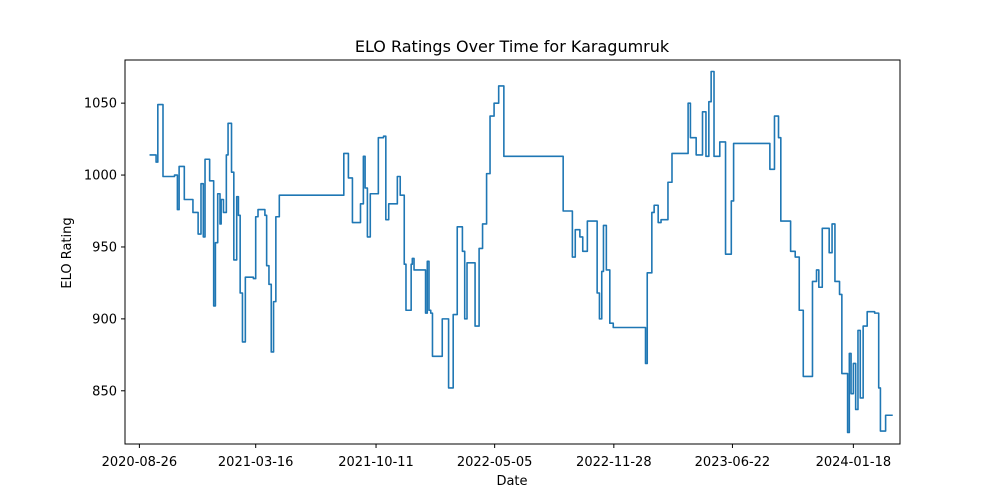  What do you see at coordinates (512, 46) in the screenshot?
I see `chart-title: ELO Ratings Over Time for Karagumruk` at bounding box center [512, 46].